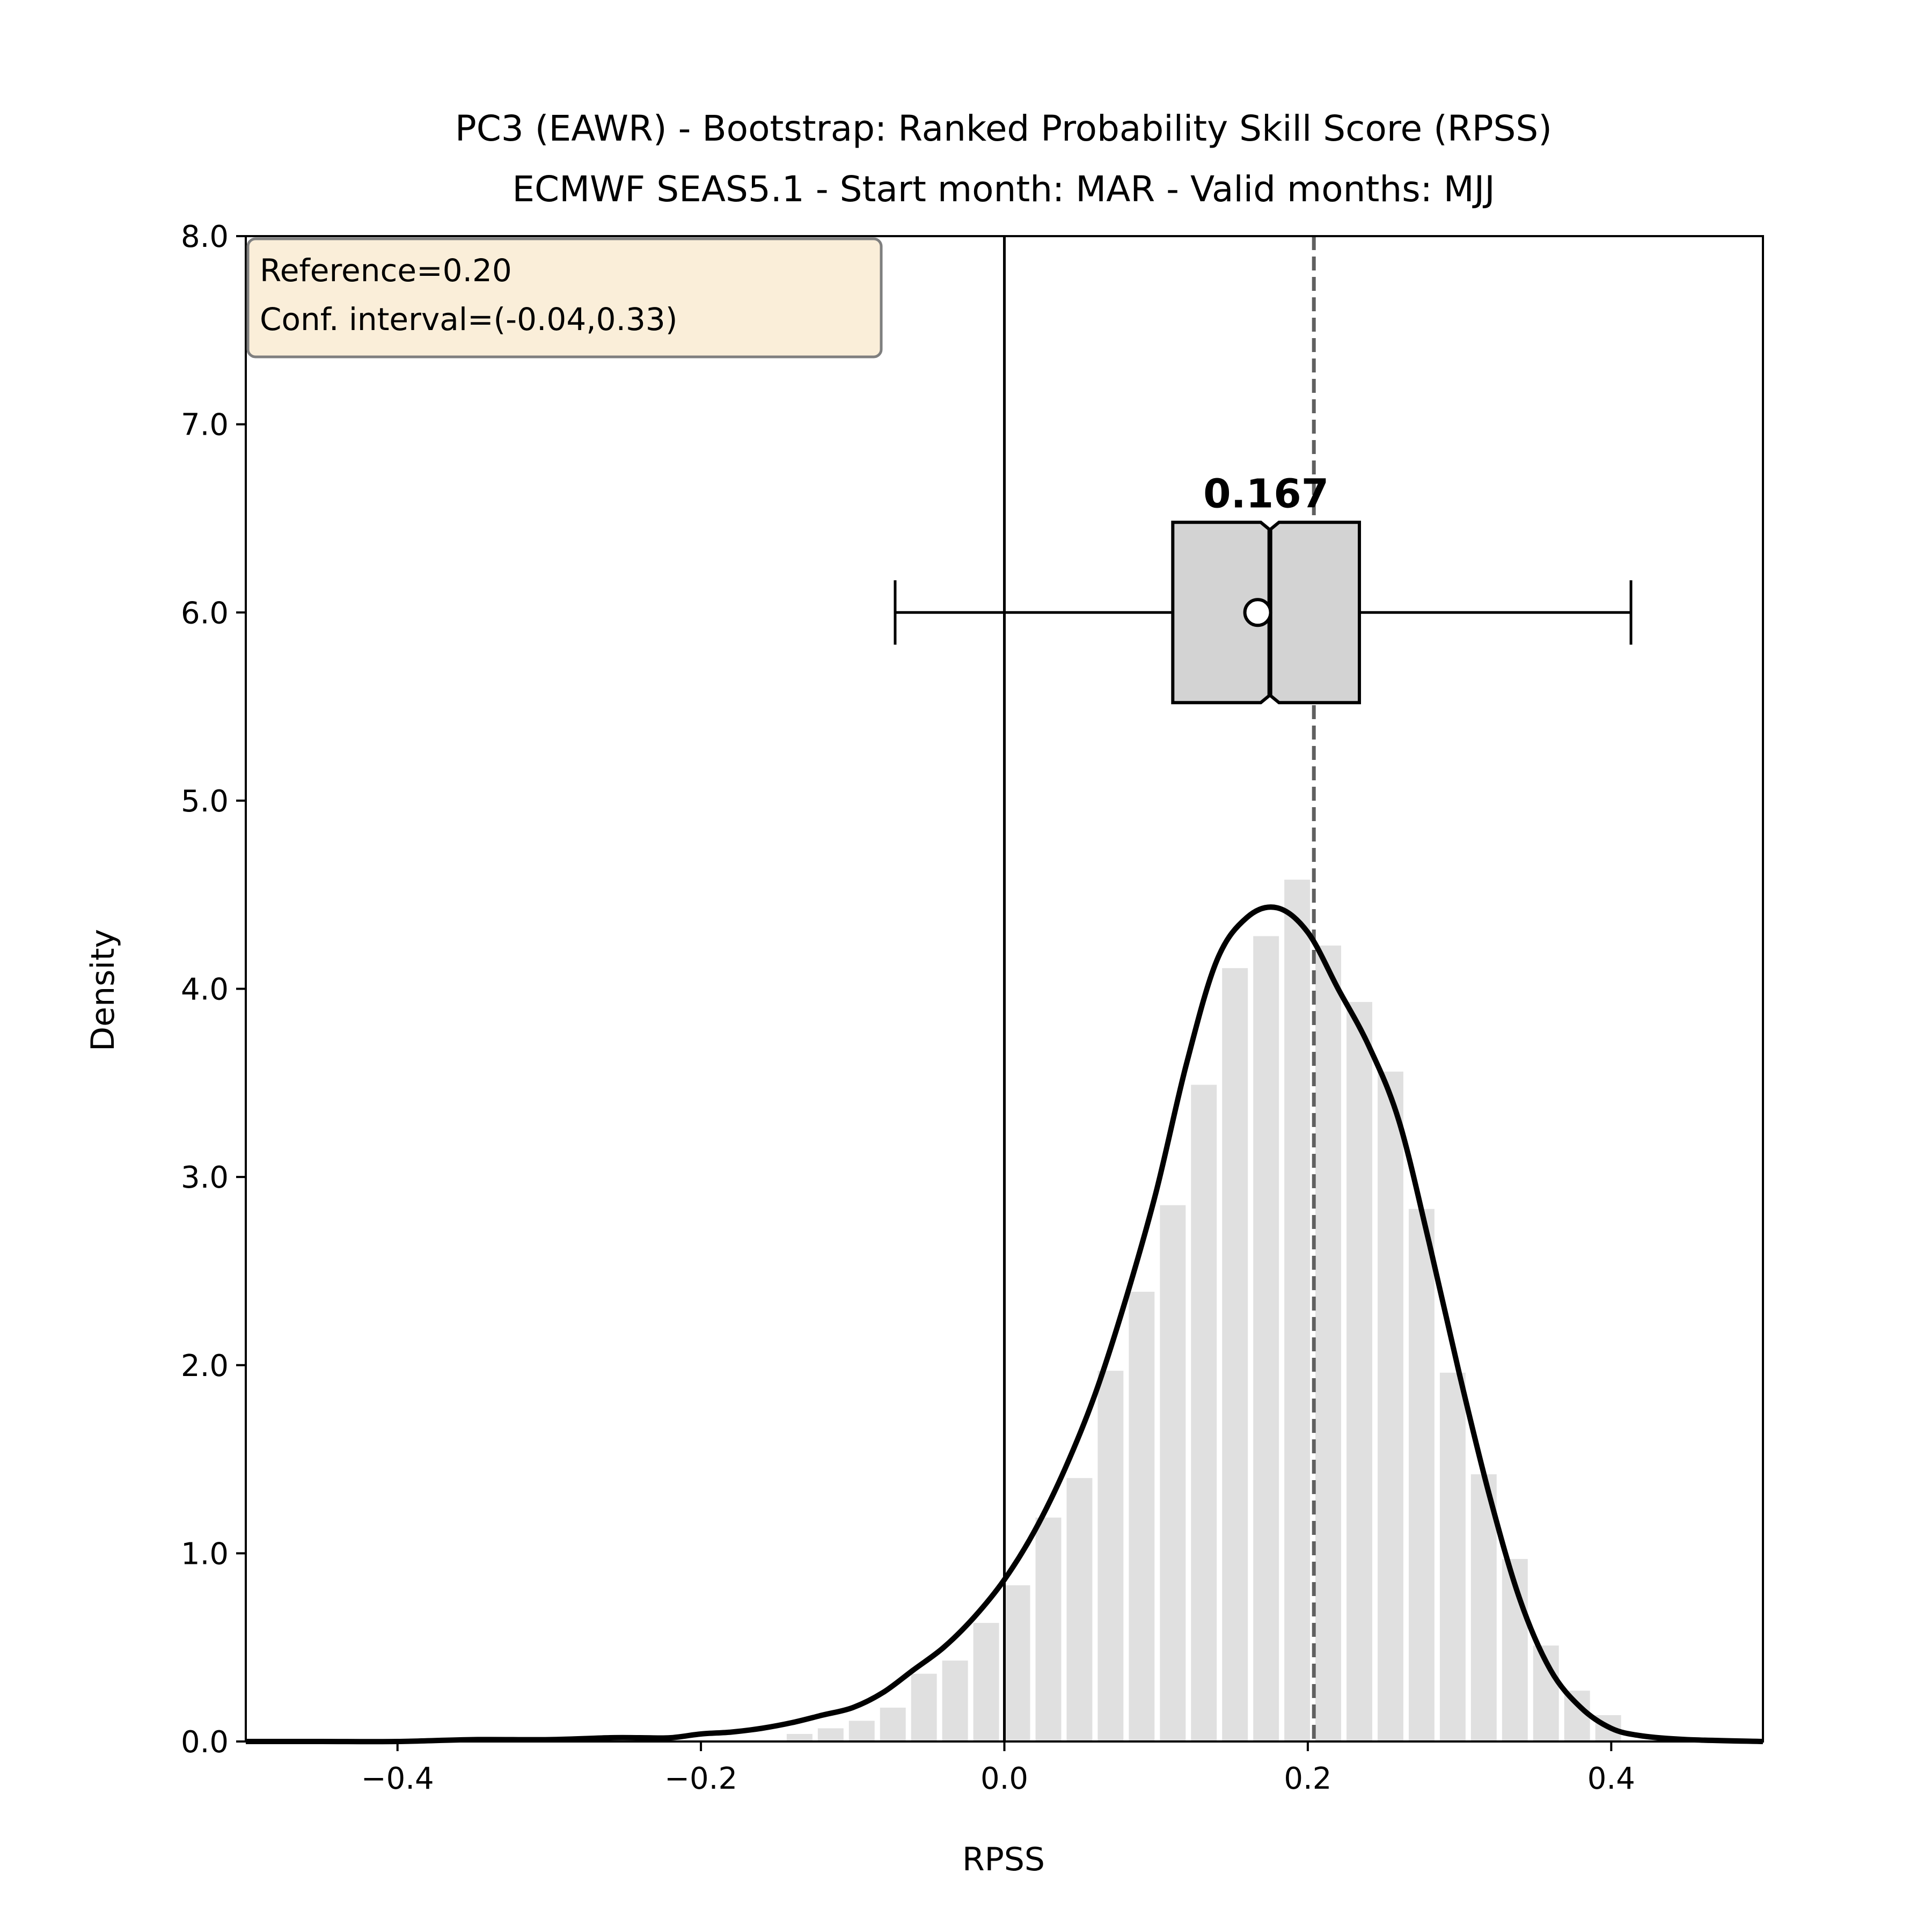 The image size is (1932, 1932). What do you see at coordinates (1307, 1778) in the screenshot?
I see `x-tick-label: 0.2` at bounding box center [1307, 1778].